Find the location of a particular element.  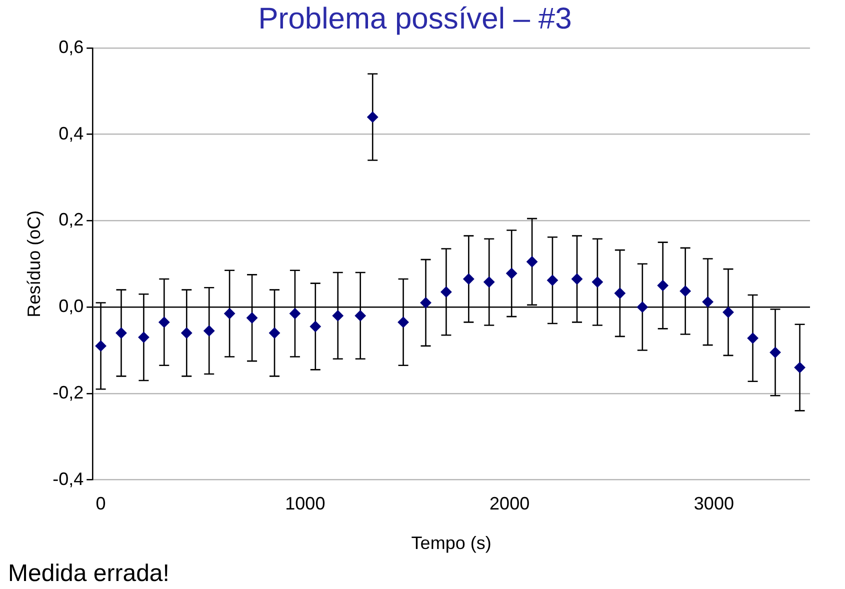

y-tick-label: -0,4 is located at coordinates (68, 478).